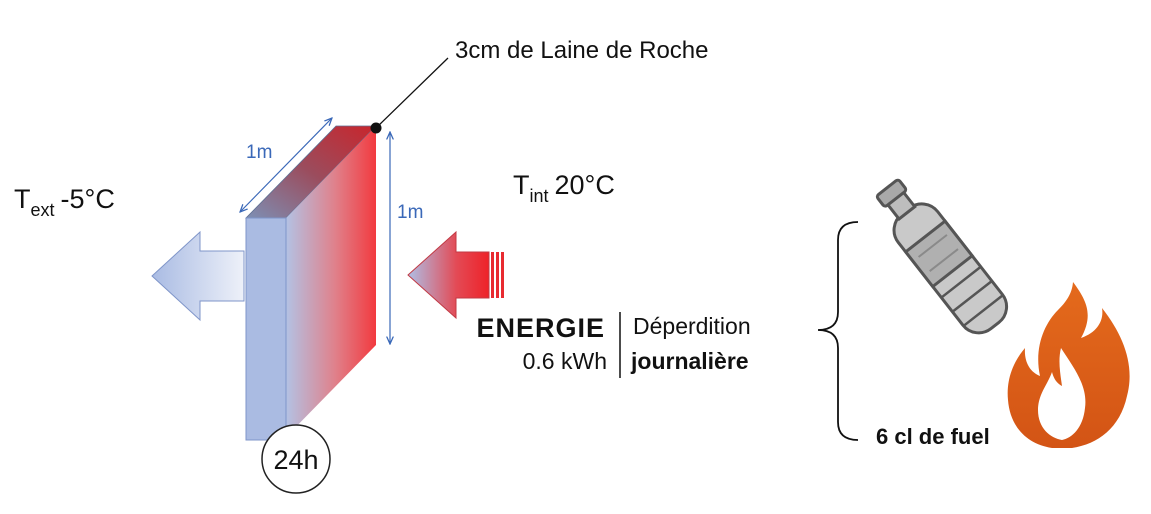 This screenshot has width=1151, height=514. What do you see at coordinates (266, 329) in the screenshot?
I see `wall-front-face` at bounding box center [266, 329].